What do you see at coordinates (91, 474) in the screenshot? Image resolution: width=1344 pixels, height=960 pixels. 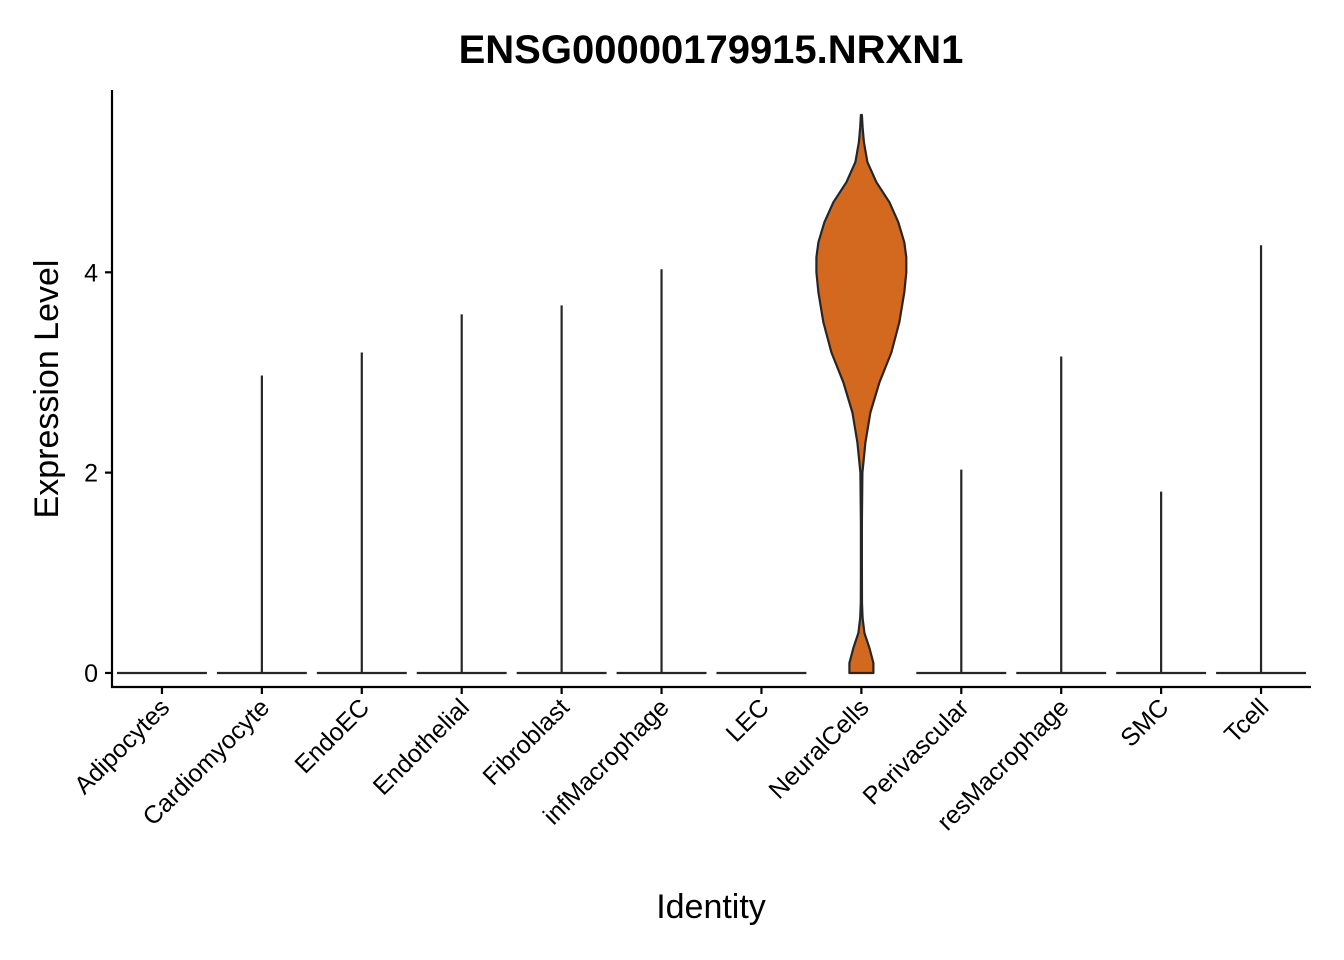 I see `y-tick-label: 2` at bounding box center [91, 474].